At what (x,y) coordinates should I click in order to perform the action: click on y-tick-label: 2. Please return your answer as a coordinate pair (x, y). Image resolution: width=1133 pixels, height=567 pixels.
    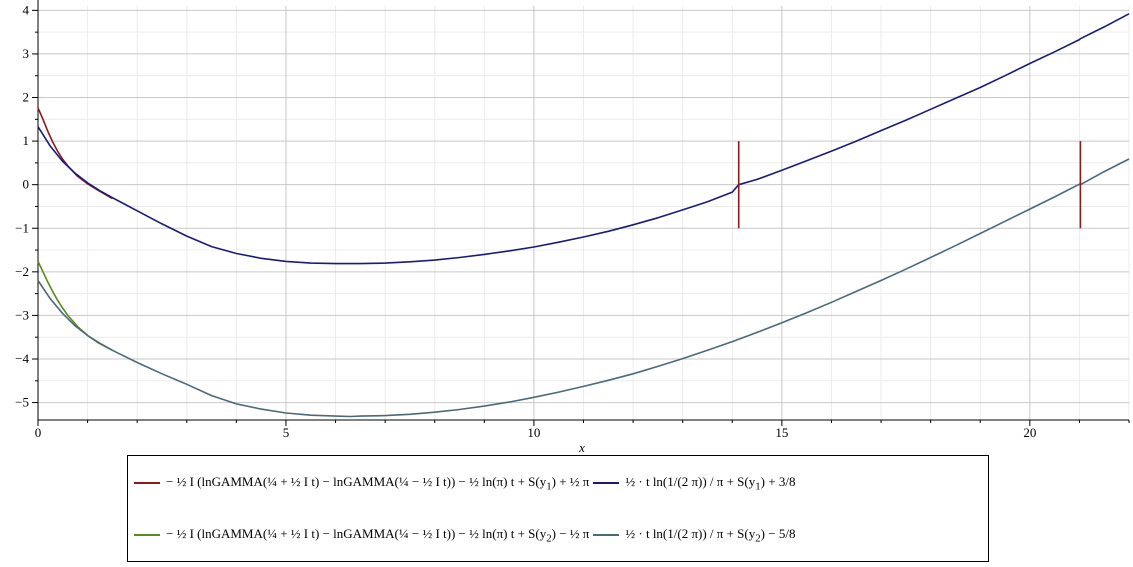
    Looking at the image, I should click on (26, 97).